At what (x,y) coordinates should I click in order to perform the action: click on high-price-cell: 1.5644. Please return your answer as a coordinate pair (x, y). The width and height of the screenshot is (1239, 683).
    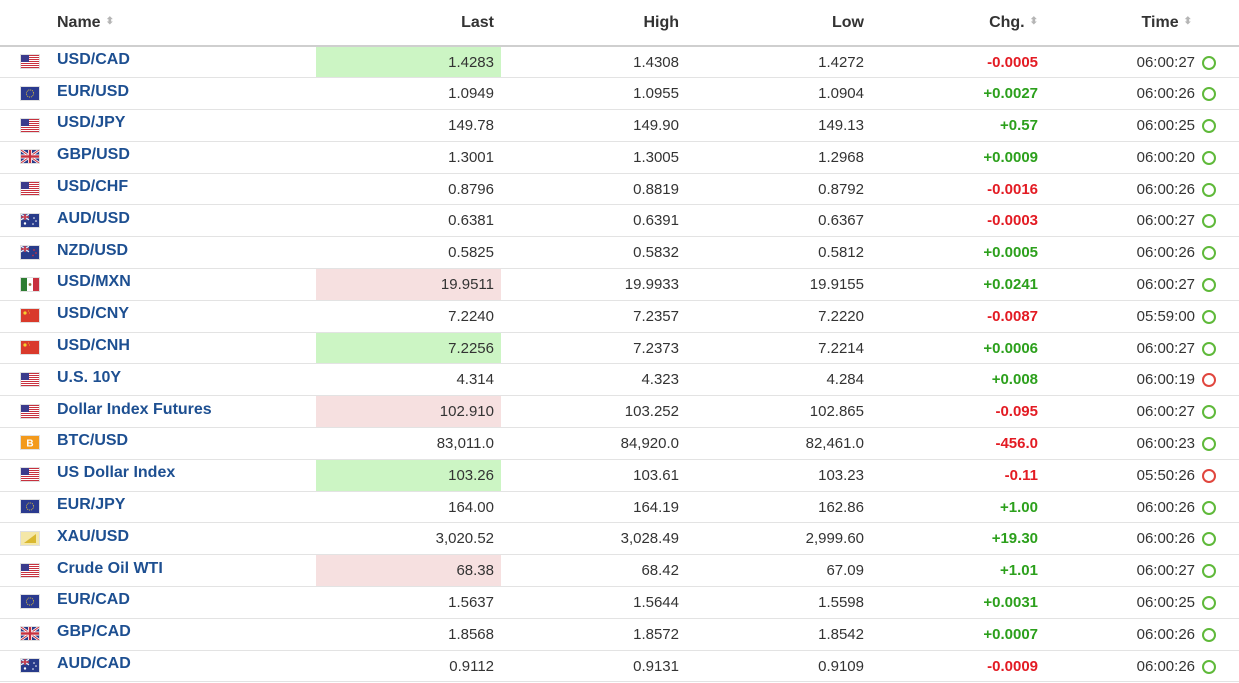
    Looking at the image, I should click on (656, 602).